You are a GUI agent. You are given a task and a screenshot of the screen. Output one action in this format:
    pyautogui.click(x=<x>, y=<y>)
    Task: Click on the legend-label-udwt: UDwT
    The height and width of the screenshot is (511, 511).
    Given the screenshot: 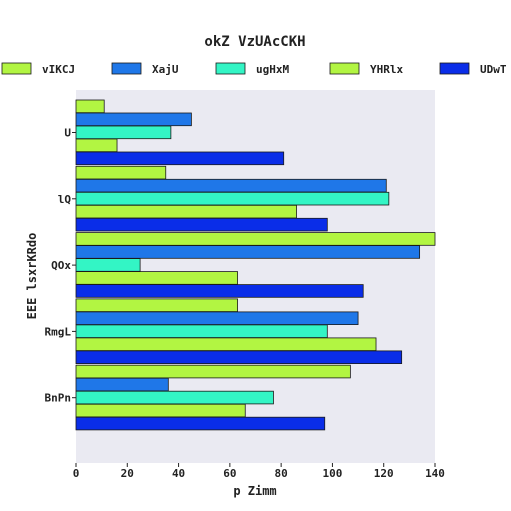 What is the action you would take?
    pyautogui.click(x=493, y=69)
    